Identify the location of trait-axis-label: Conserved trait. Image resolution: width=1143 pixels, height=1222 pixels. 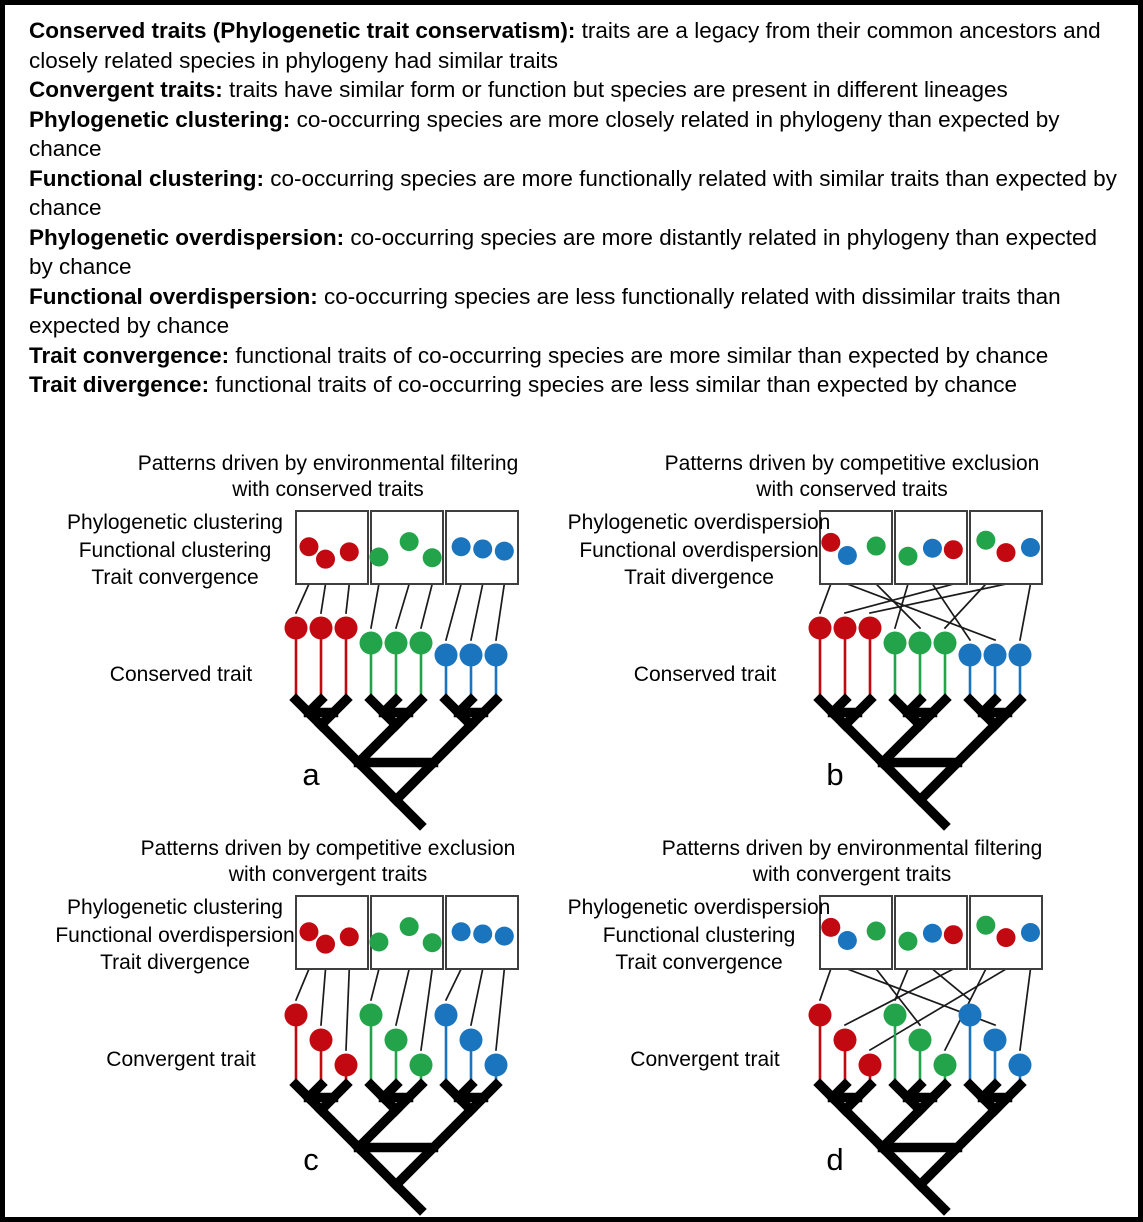
(705, 674).